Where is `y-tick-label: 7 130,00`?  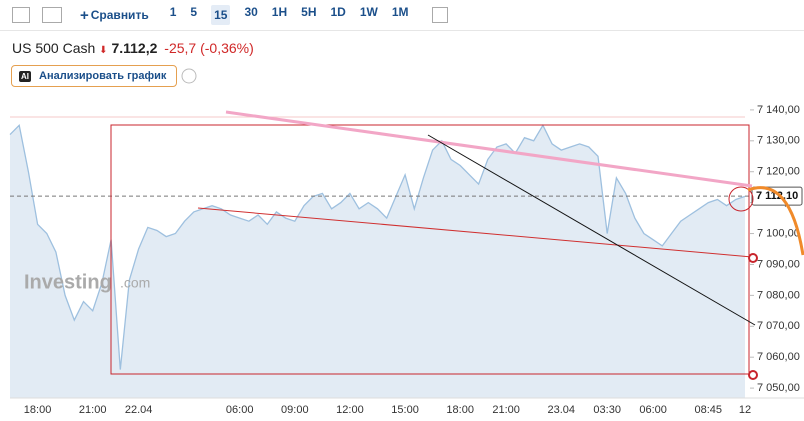 y-tick-label: 7 130,00 is located at coordinates (778, 141).